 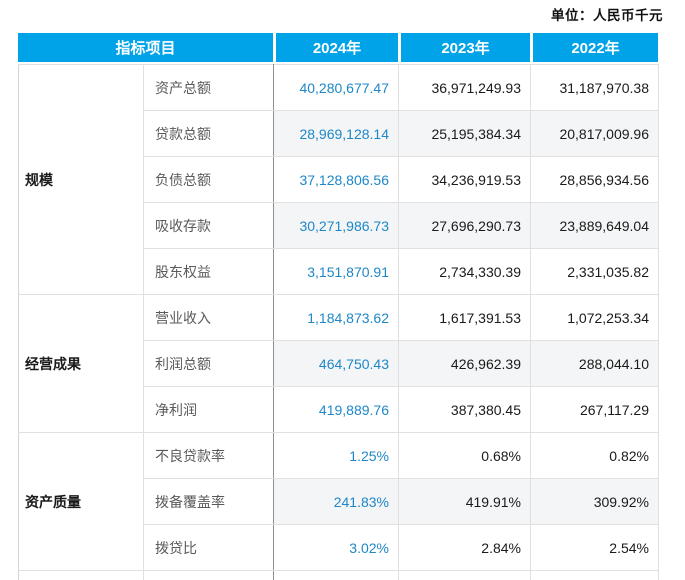 What do you see at coordinates (464, 501) in the screenshot?
I see `value-2023: 419.91%` at bounding box center [464, 501].